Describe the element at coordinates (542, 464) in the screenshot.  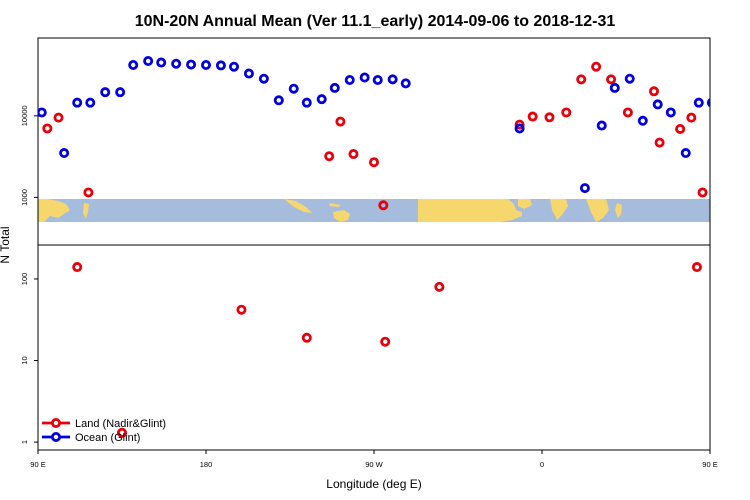
I see `x-tick-label: 0` at that location.